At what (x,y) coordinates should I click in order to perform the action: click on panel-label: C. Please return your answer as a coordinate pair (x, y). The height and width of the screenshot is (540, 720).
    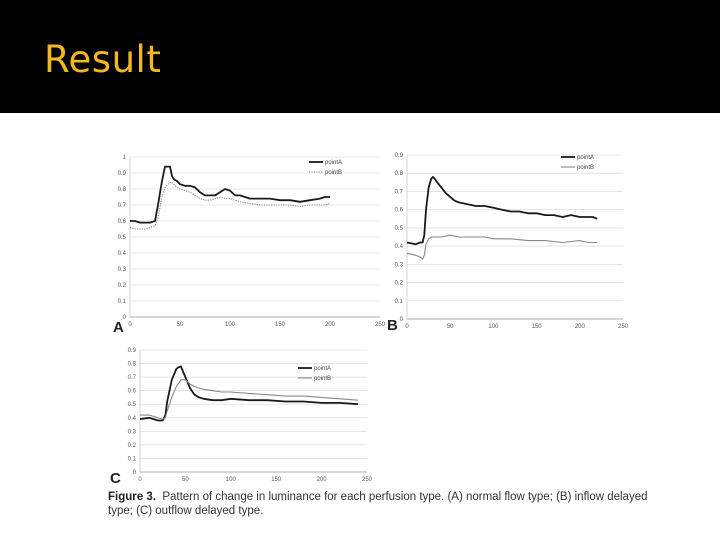
    Looking at the image, I should click on (115, 478).